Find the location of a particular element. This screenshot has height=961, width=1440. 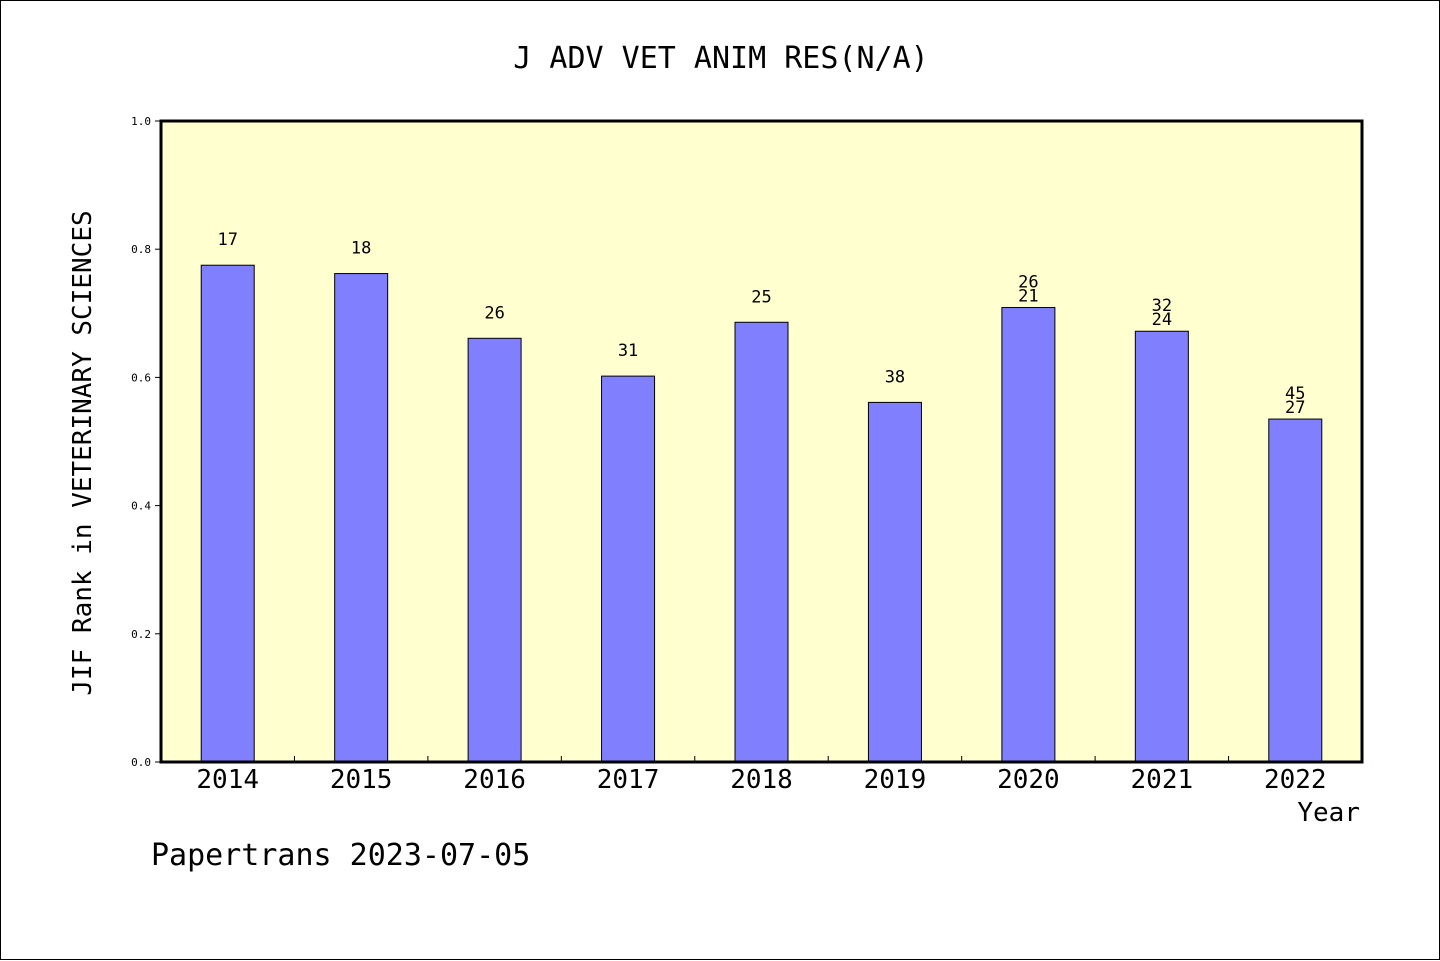

x-tick-label: 2018 is located at coordinates (761, 780).